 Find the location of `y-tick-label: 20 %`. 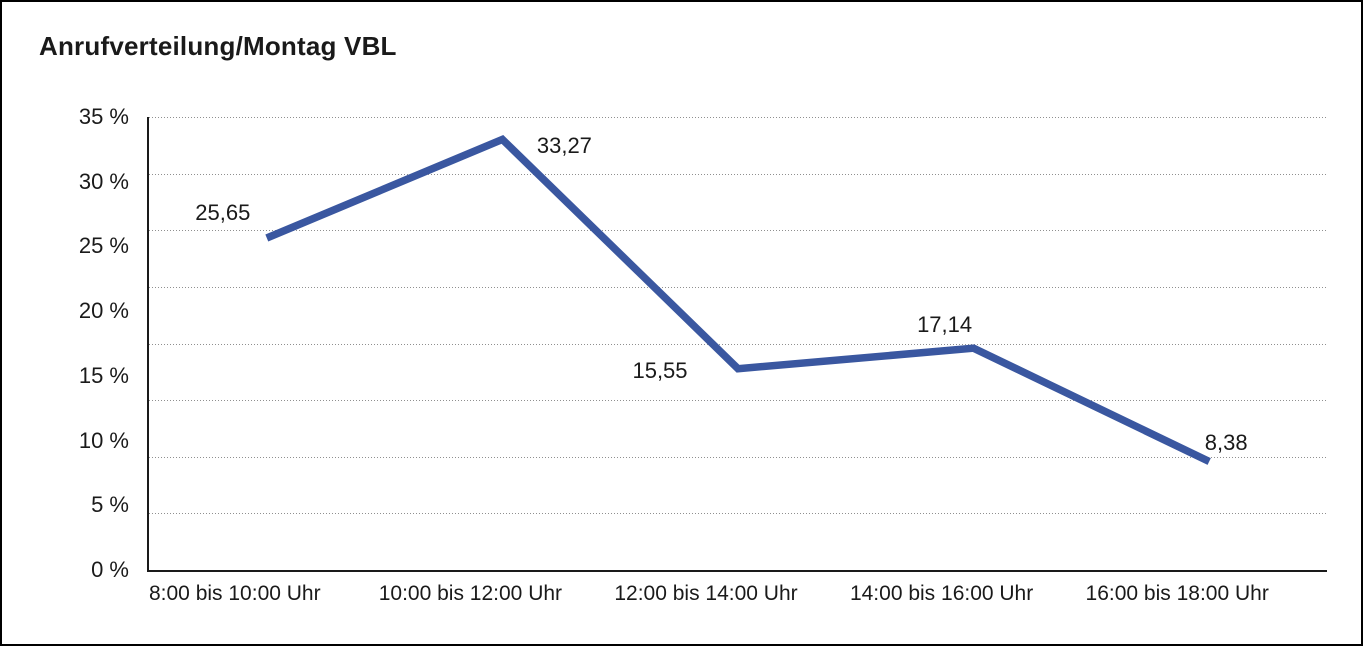

y-tick-label: 20 % is located at coordinates (103, 311).